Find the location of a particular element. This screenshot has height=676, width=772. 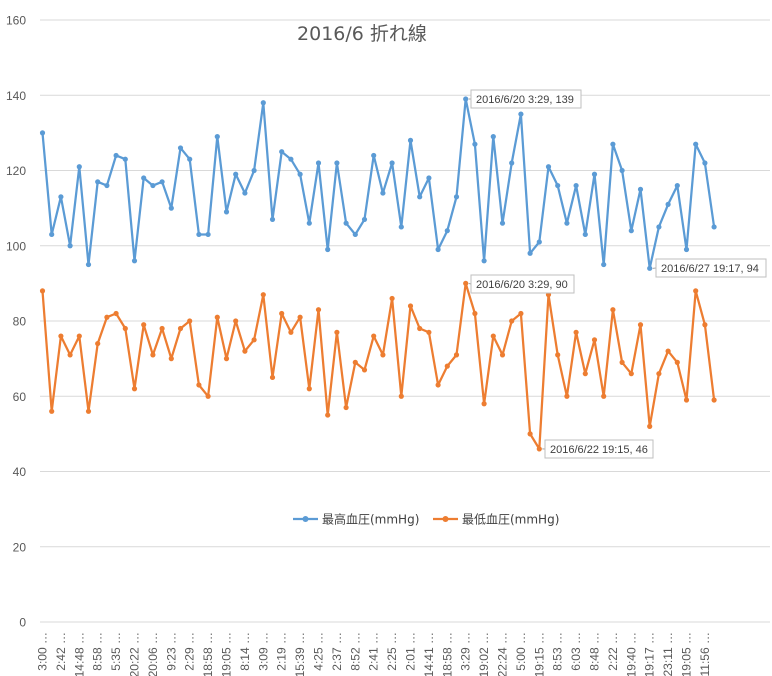

y-tick-label: 140 is located at coordinates (16, 96).